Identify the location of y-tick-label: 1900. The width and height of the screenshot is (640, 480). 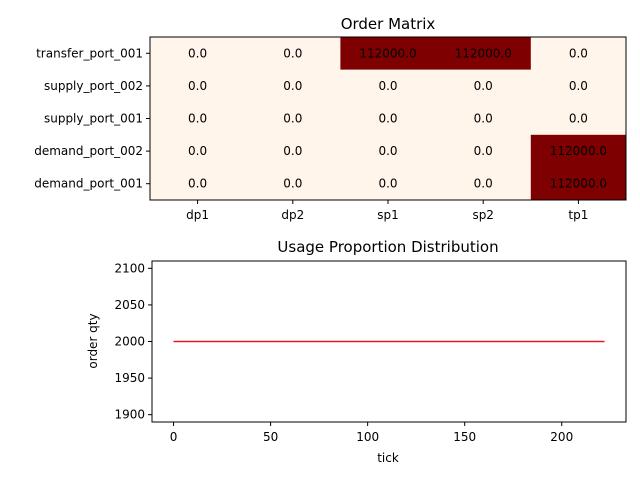
(129, 415).